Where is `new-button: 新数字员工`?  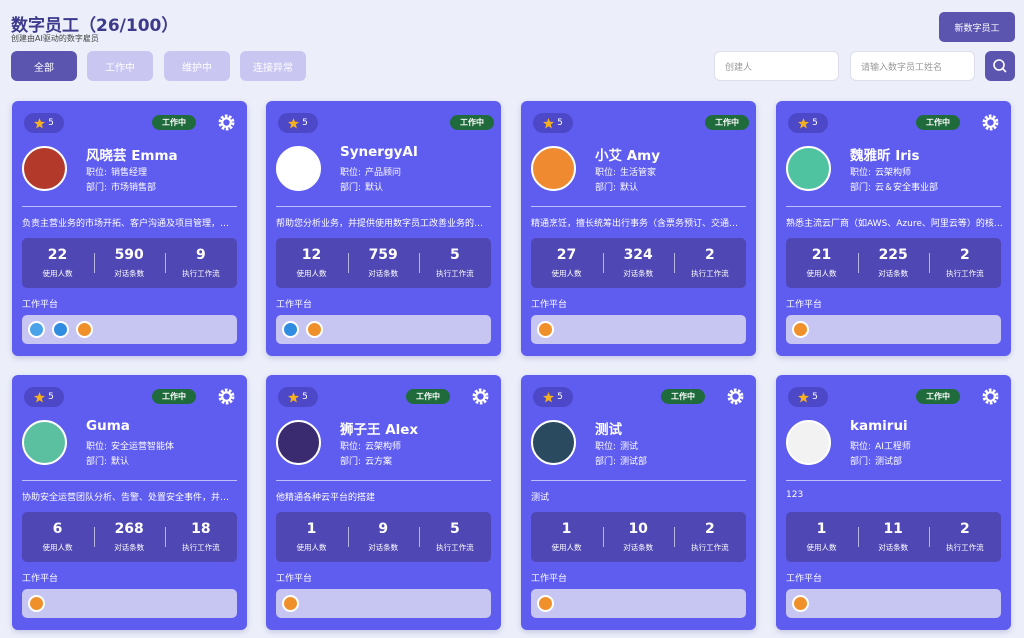
new-button: 新数字员工 is located at coordinates (977, 27).